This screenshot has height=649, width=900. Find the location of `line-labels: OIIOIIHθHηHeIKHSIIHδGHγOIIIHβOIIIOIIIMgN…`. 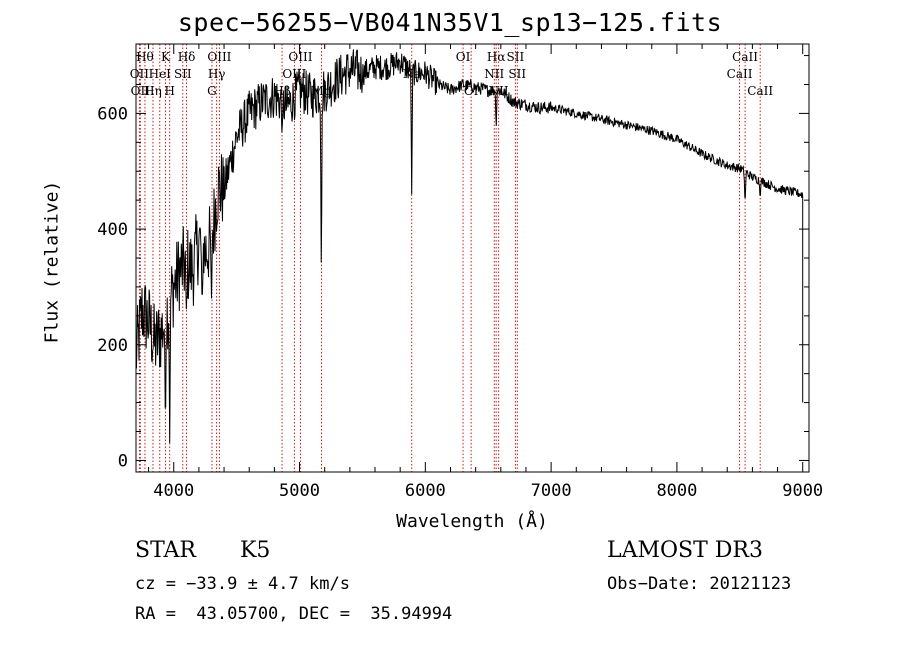

line-labels: OIIOIIHθHηHeIKHSIIHδGHγOIIIHβOIIIOIIIMgN… is located at coordinates (452, 74).